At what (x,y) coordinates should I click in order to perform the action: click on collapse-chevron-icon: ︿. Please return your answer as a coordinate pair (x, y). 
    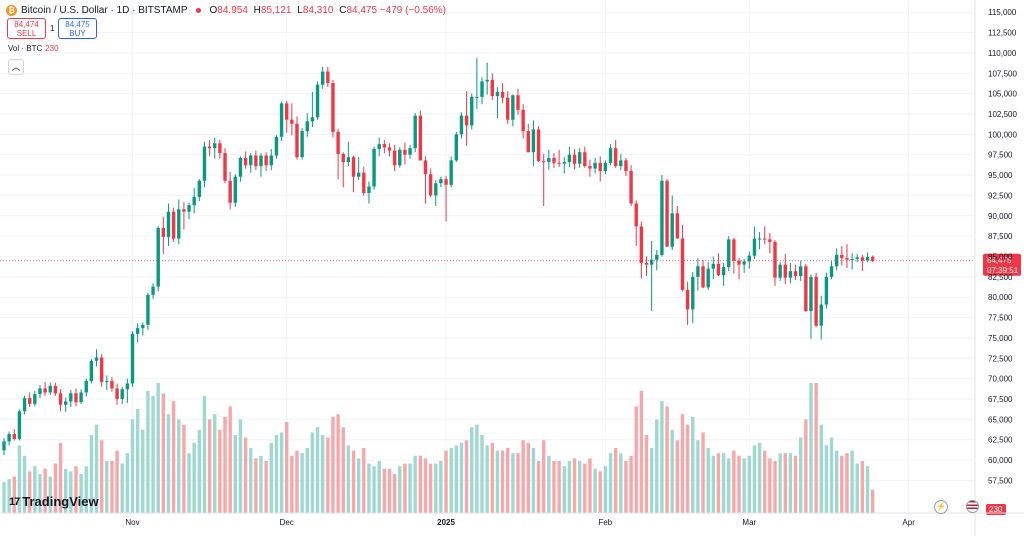
    Looking at the image, I should click on (16, 67).